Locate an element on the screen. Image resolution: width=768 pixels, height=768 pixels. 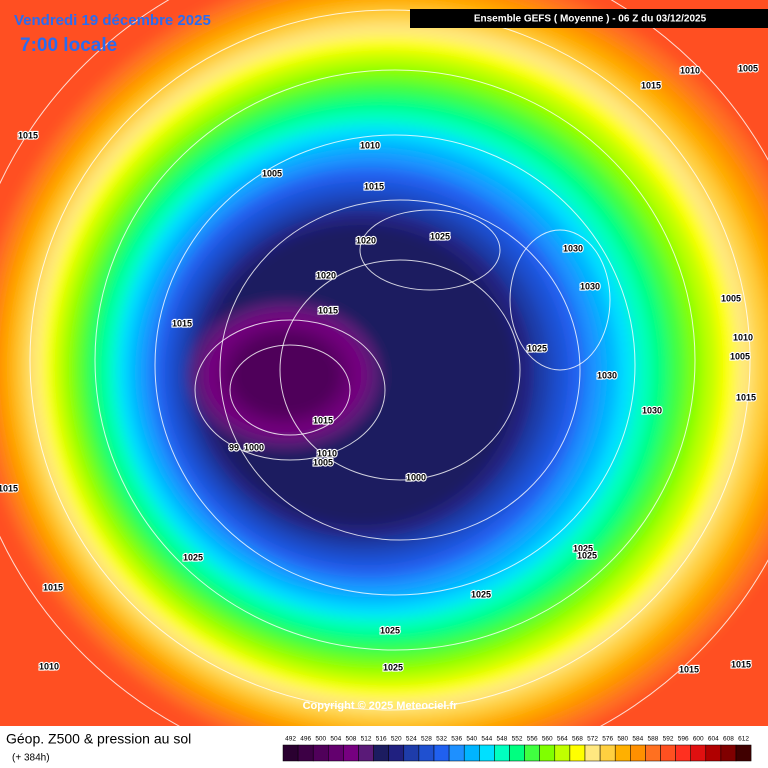
isobar-label: 99 is located at coordinates (234, 447).